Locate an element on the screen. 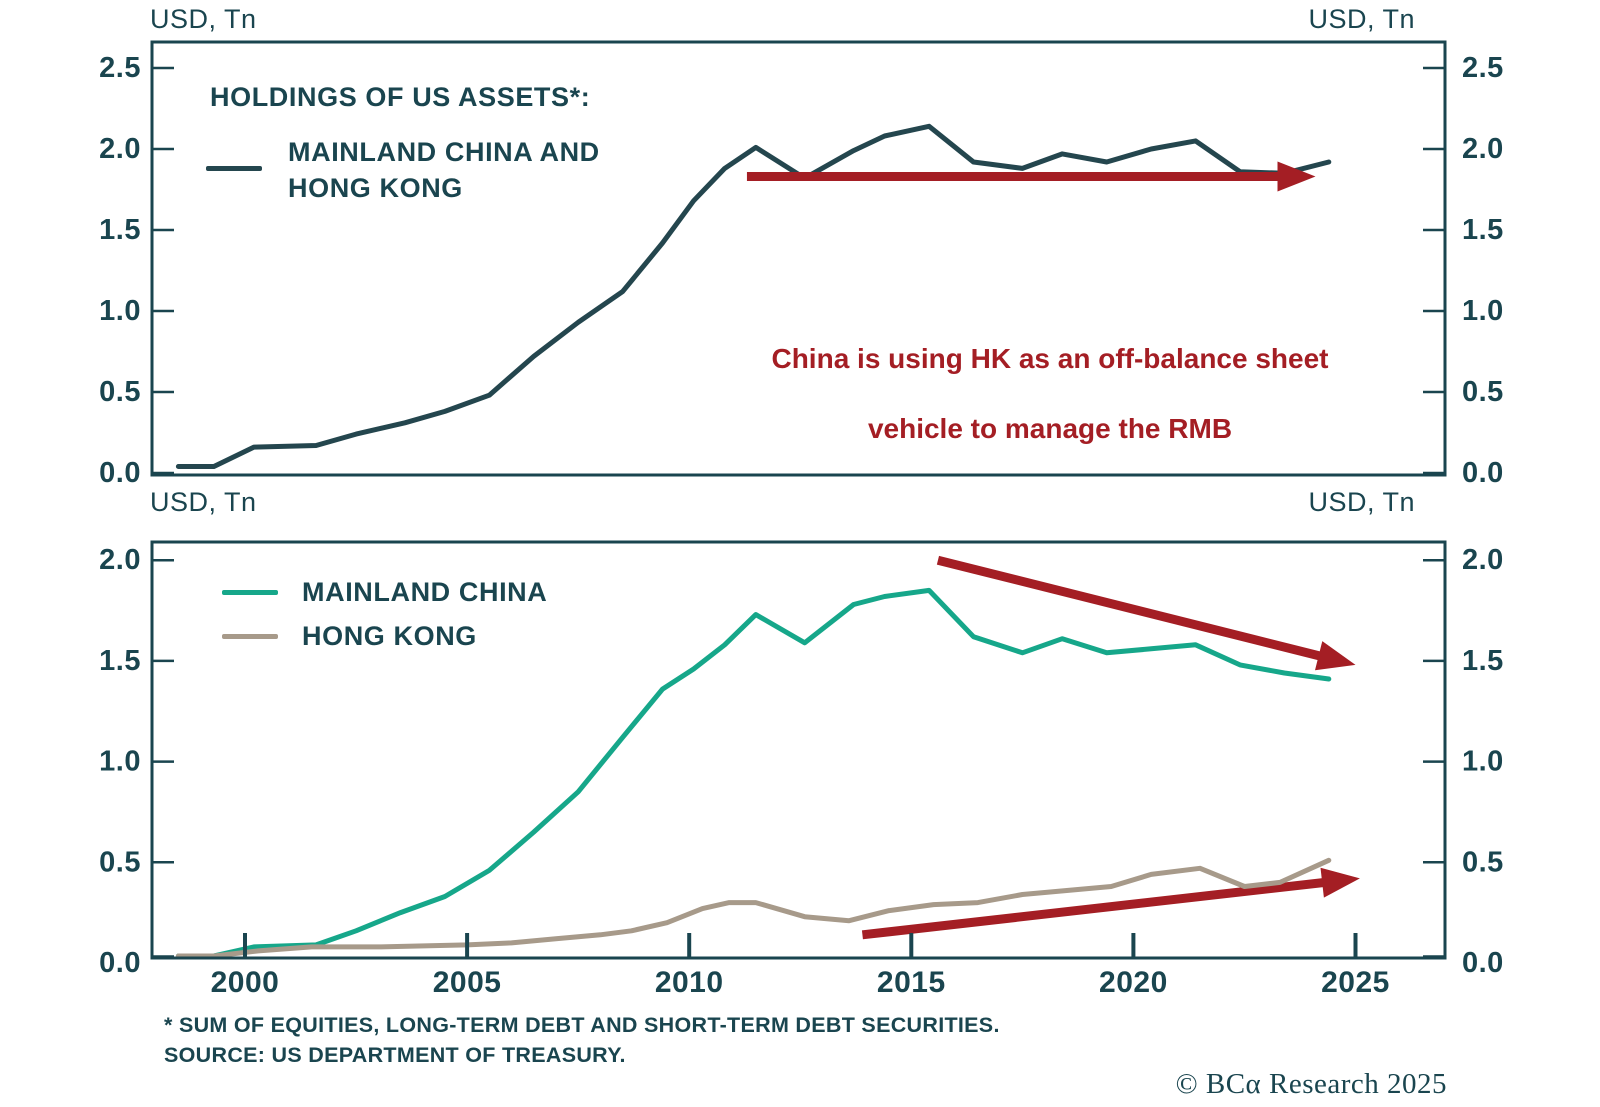 This screenshot has height=1107, width=1600. x-tick-label: 2020 is located at coordinates (1133, 982).